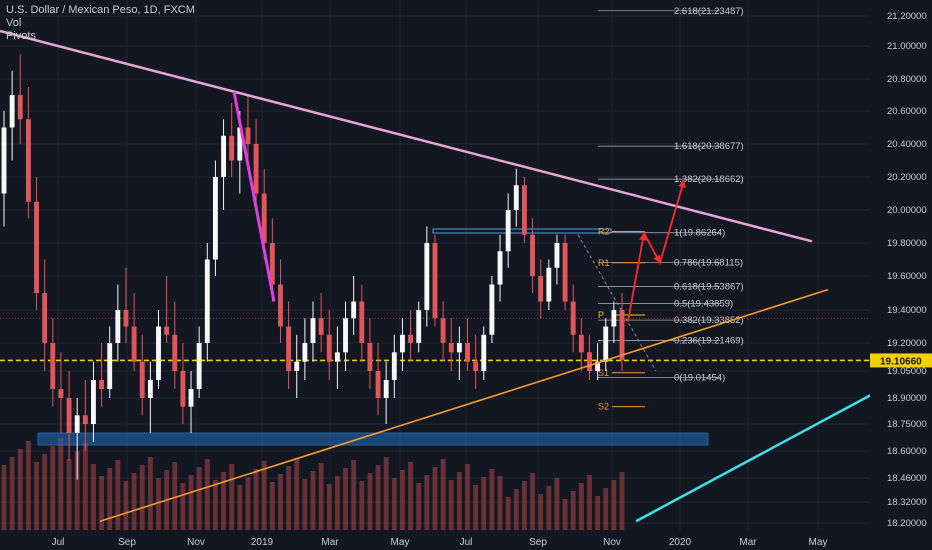 Image resolution: width=932 pixels, height=550 pixels. What do you see at coordinates (907, 310) in the screenshot?
I see `price-tick-label: 19.40000` at bounding box center [907, 310].